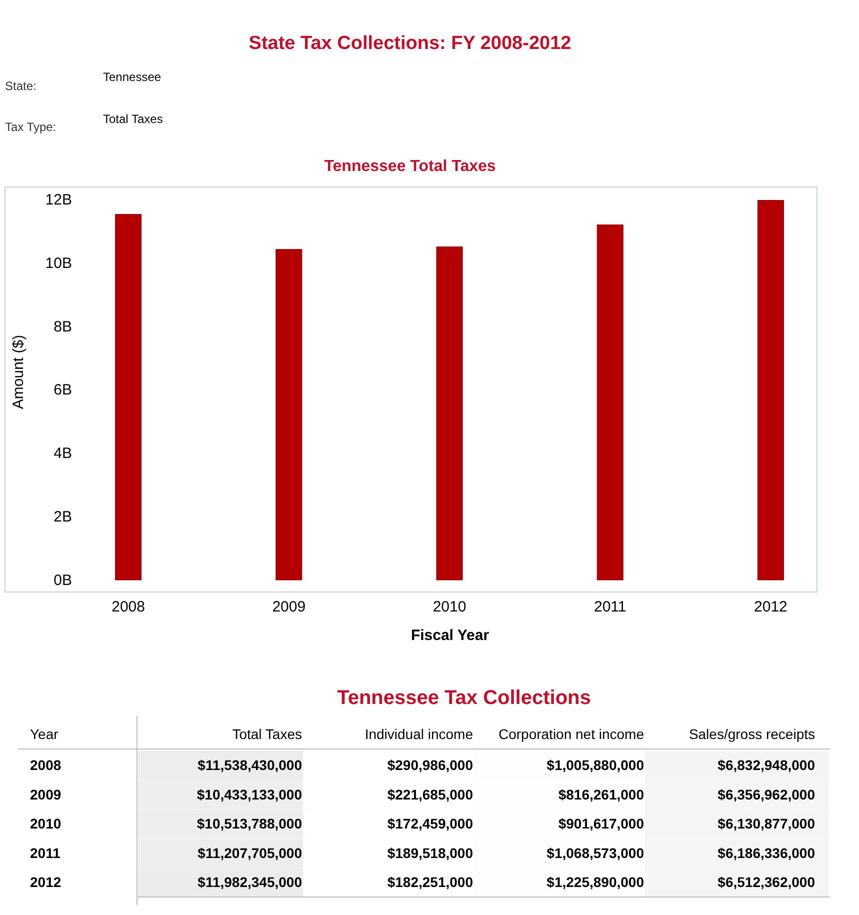  What do you see at coordinates (767, 882) in the screenshot?
I see `data-label: $6,512,362,000` at bounding box center [767, 882].